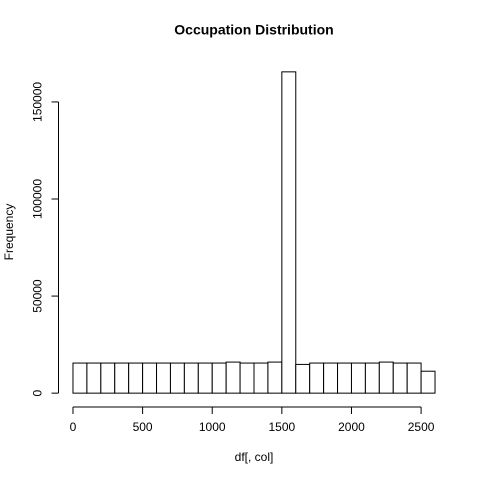 This screenshot has height=480, width=480. Describe the element at coordinates (421, 427) in the screenshot. I see `x-tick-label: 2500` at that location.